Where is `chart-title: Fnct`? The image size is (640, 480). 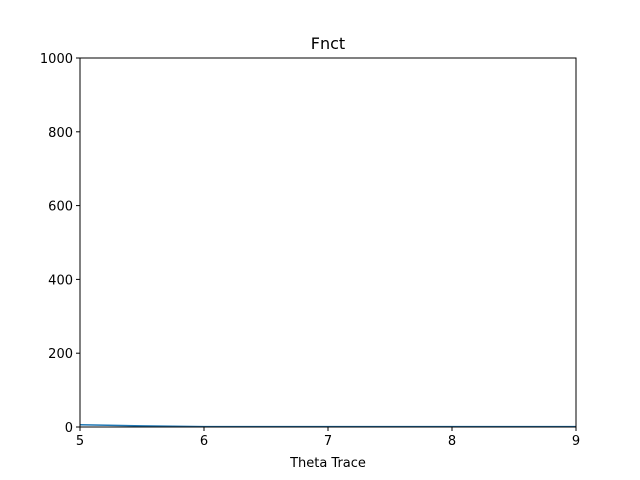
chart-title: Fnct is located at coordinates (328, 43).